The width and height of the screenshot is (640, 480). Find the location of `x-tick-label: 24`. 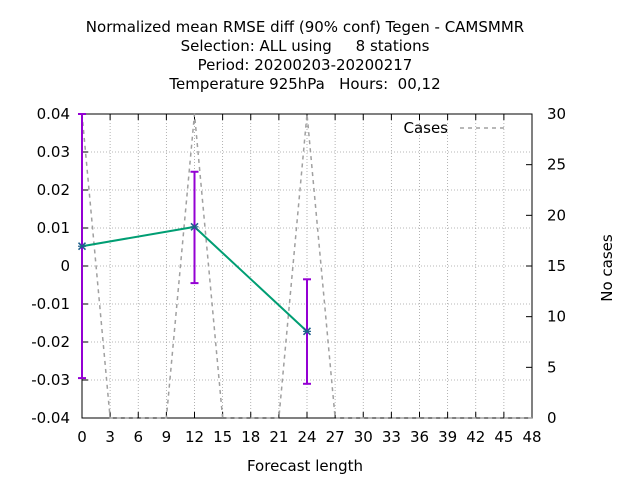

x-tick-label: 24 is located at coordinates (306, 437).